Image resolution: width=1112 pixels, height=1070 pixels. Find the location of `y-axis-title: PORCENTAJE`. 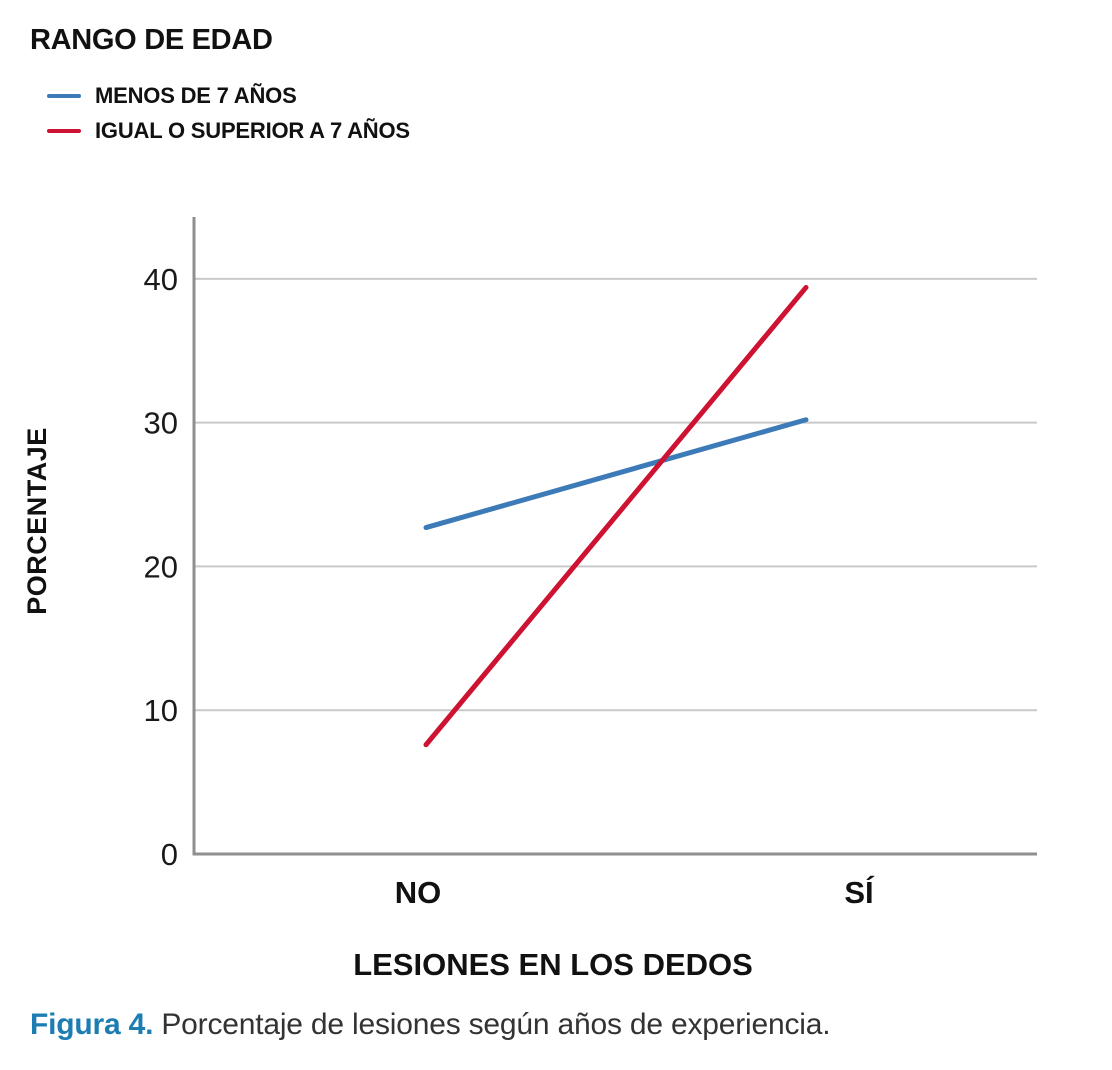

y-axis-title: PORCENTAJE is located at coordinates (37, 521).